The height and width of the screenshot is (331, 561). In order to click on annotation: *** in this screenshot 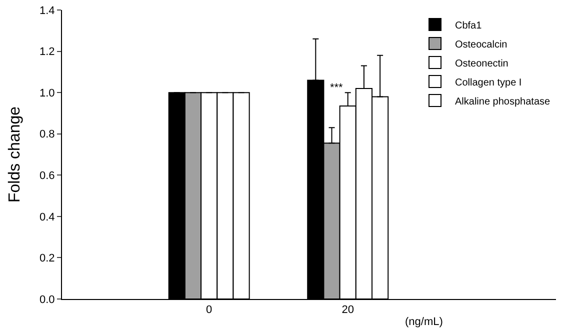, I will do `click(337, 88)`.